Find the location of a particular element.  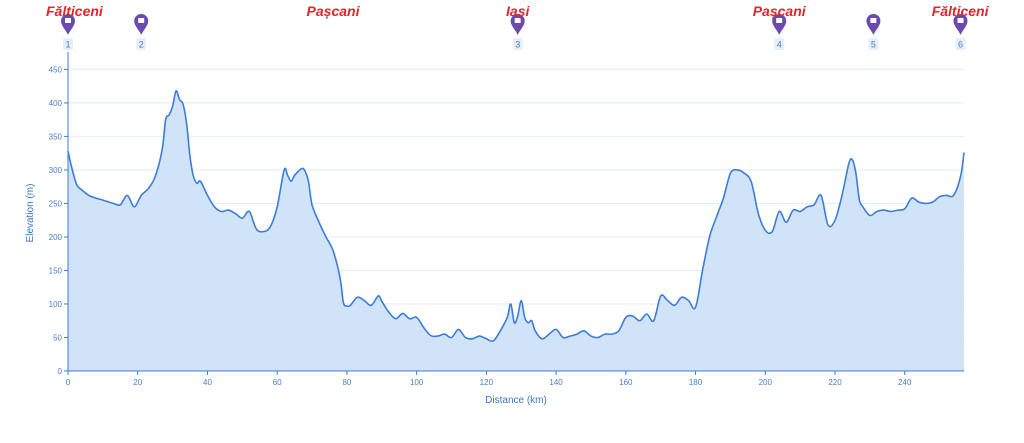

waypoint-marker: 3 is located at coordinates (517, 32).